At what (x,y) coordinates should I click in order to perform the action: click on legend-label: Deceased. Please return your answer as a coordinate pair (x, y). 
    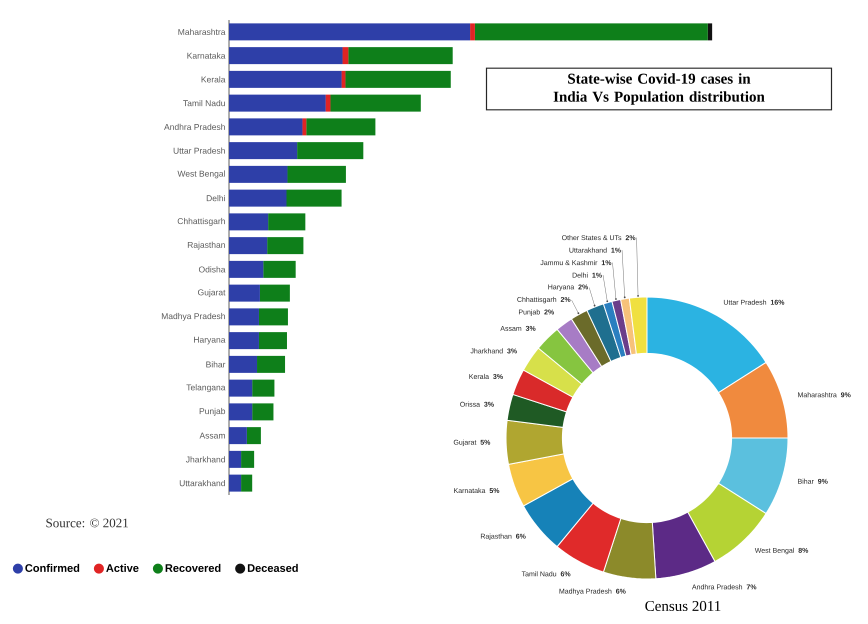
    Looking at the image, I should click on (273, 568).